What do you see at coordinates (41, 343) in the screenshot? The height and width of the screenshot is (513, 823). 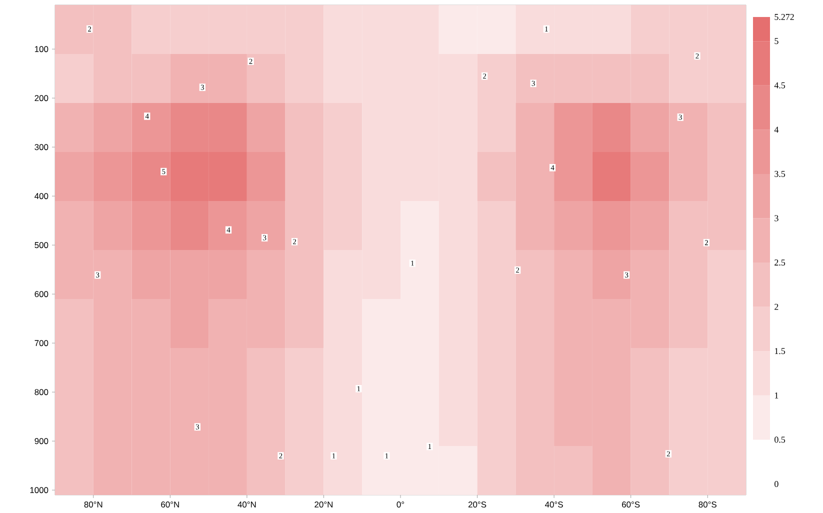 I see `y-tick-label: 700` at bounding box center [41, 343].